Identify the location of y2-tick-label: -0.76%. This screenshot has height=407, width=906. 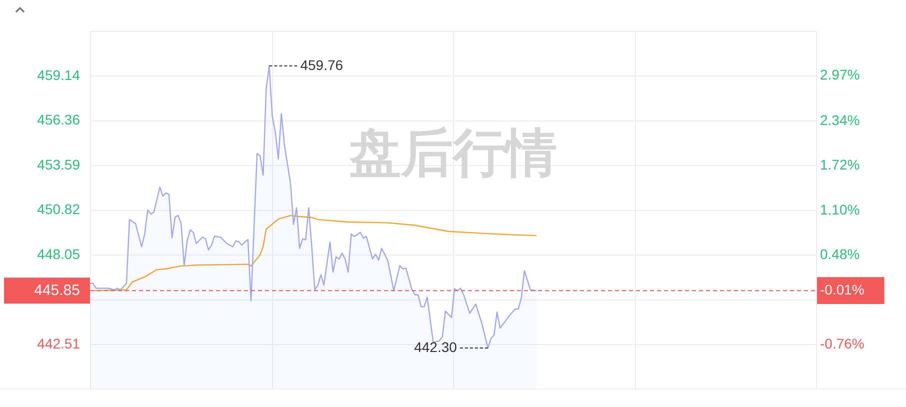
(842, 343).